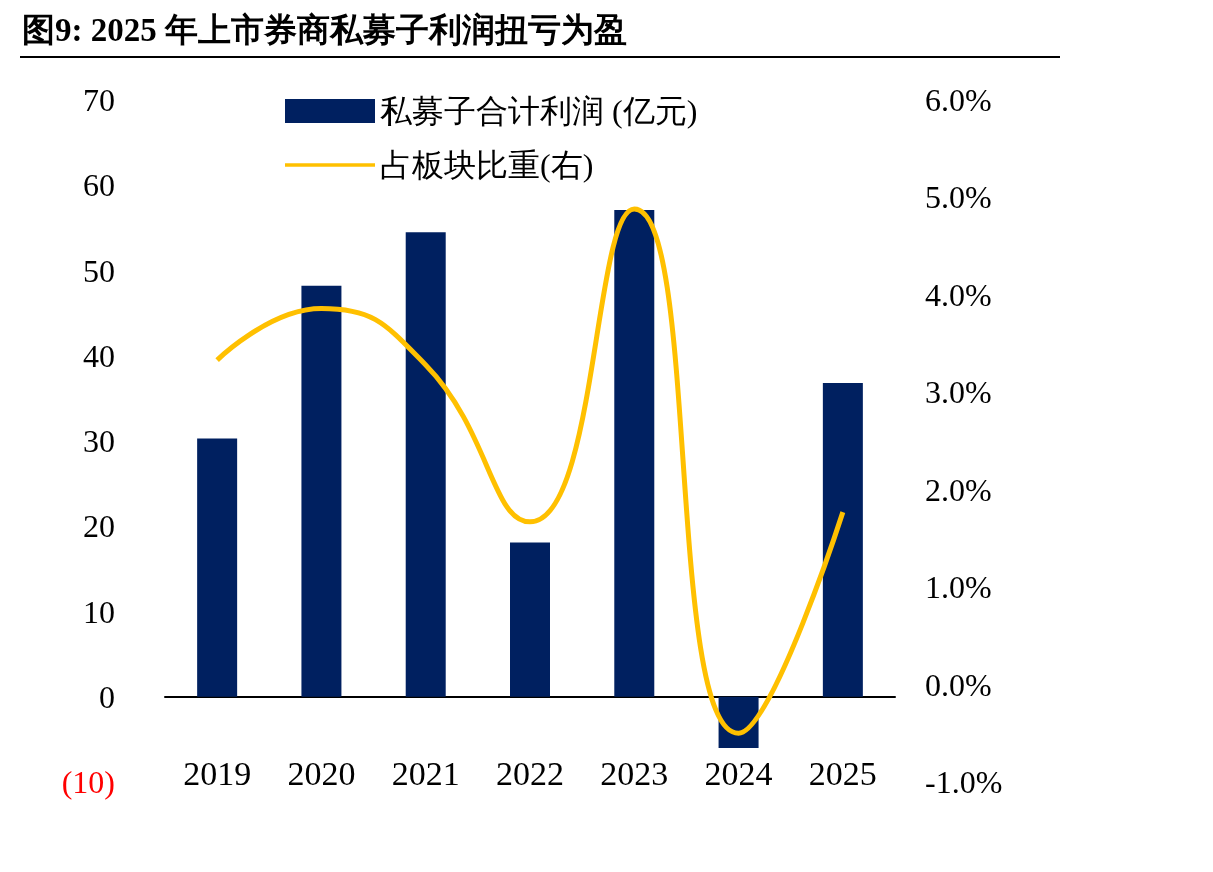 This screenshot has width=1213, height=872. I want to click on y2-tick-label: 4.0%, so click(958, 294).